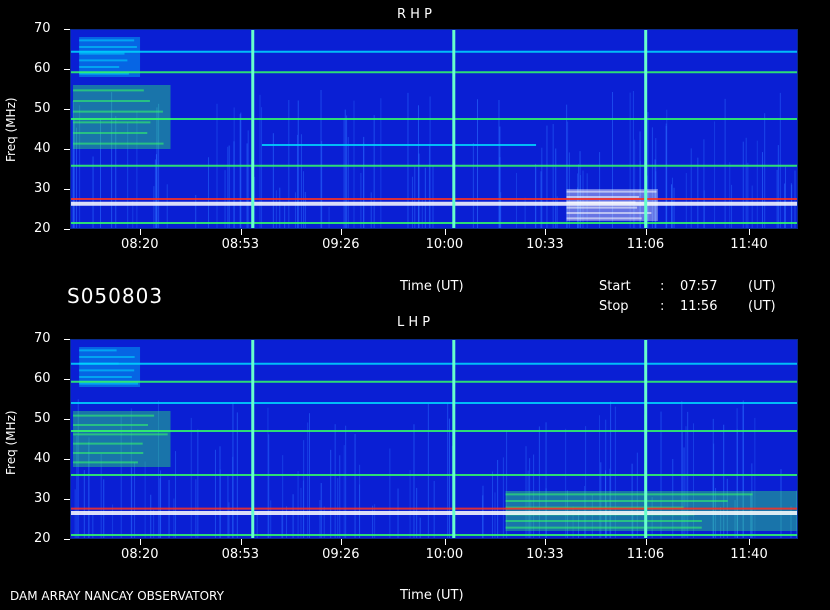  What do you see at coordinates (762, 286) in the screenshot?
I see `start-unit: (UT)` at bounding box center [762, 286].